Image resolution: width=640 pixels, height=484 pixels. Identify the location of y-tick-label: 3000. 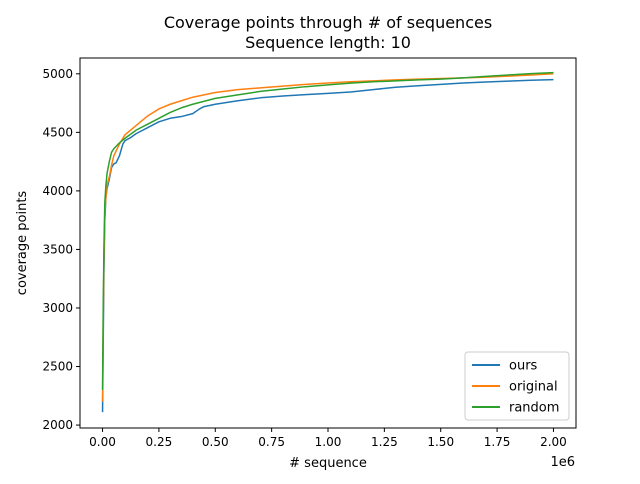
(57, 308).